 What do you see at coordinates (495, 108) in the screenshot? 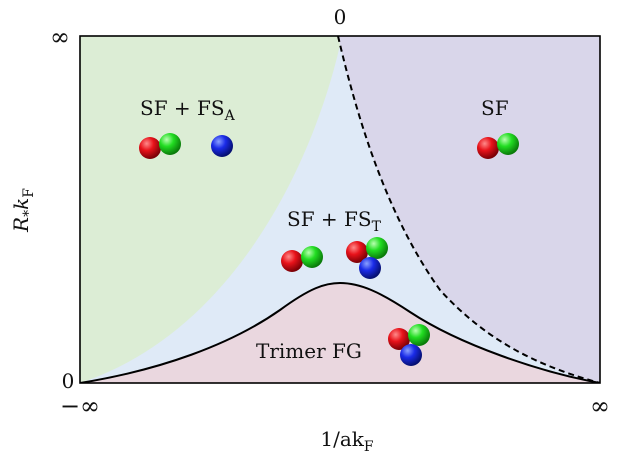
I see `label-sf: SF` at bounding box center [495, 108].